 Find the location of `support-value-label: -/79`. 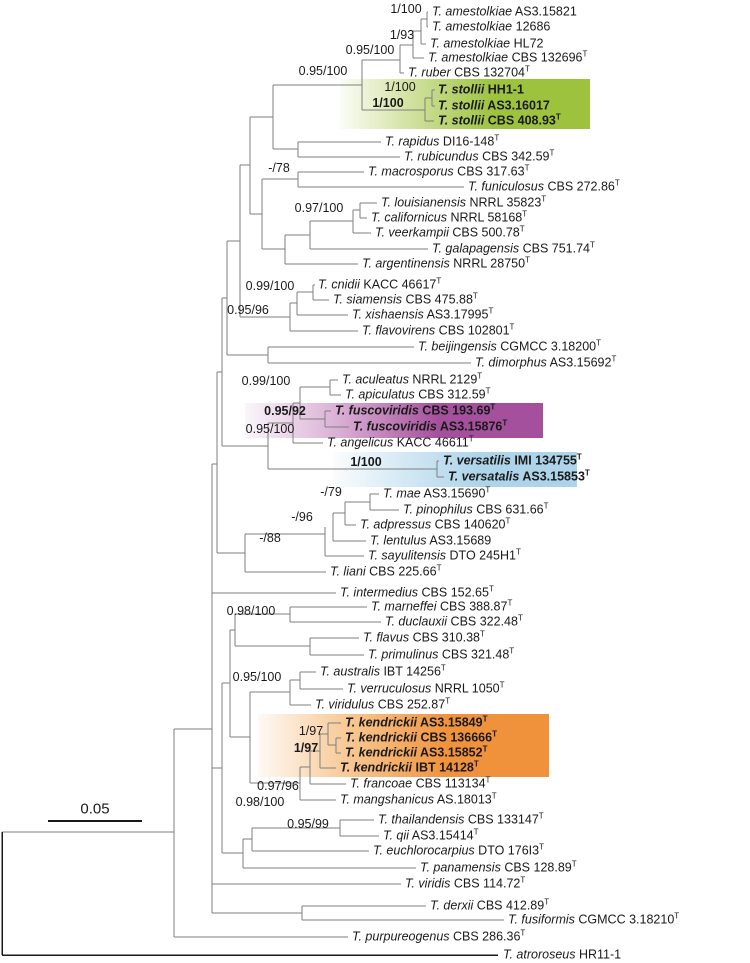

support-value-label: -/79 is located at coordinates (331, 491).